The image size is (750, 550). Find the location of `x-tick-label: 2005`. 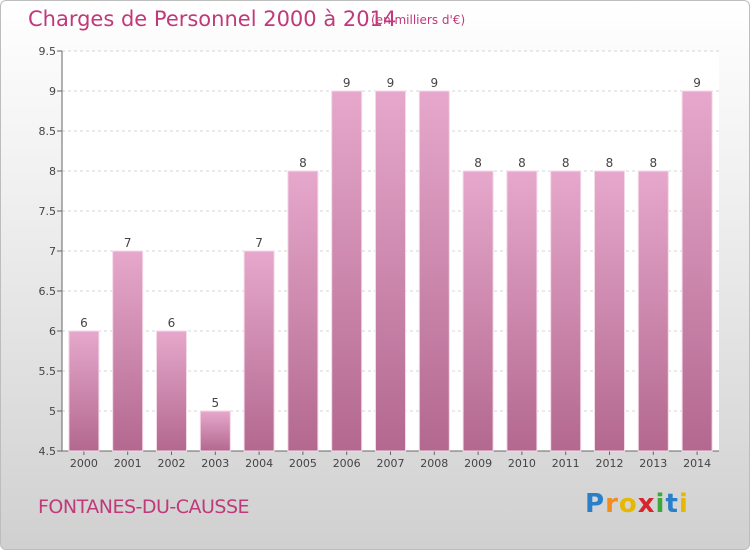

x-tick-label: 2005 is located at coordinates (303, 463).